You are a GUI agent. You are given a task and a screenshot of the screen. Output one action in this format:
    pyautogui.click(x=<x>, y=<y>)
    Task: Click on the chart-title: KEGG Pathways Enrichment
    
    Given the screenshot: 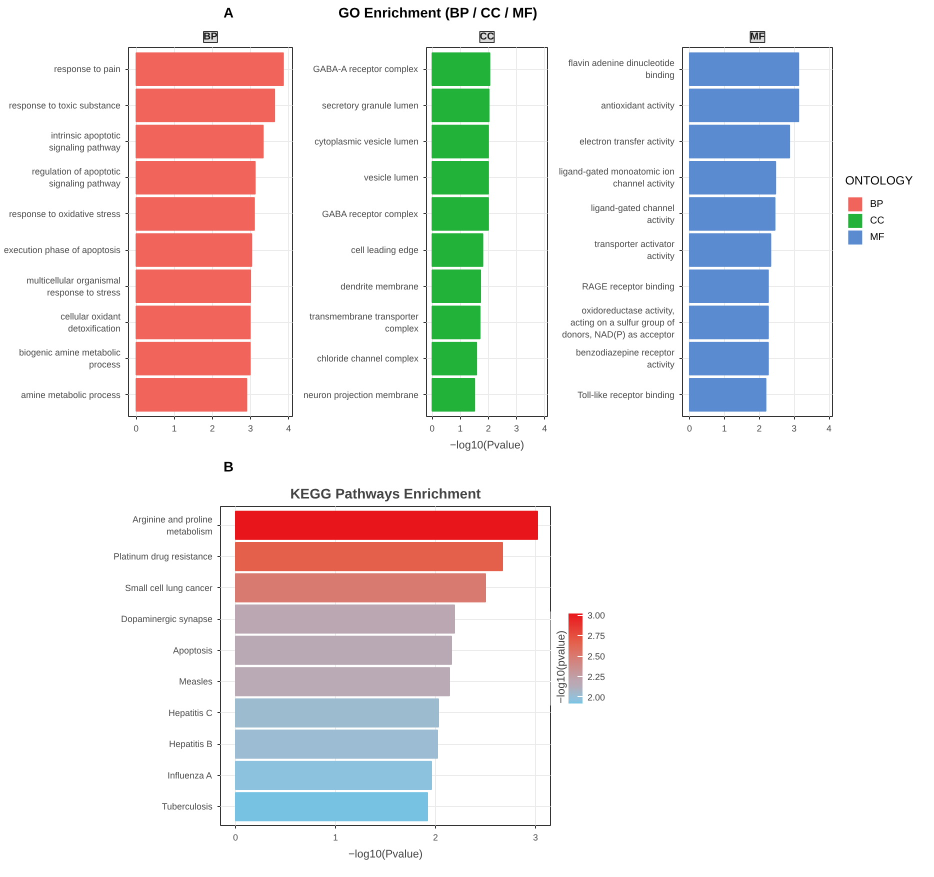 What is the action you would take?
    pyautogui.click(x=386, y=494)
    